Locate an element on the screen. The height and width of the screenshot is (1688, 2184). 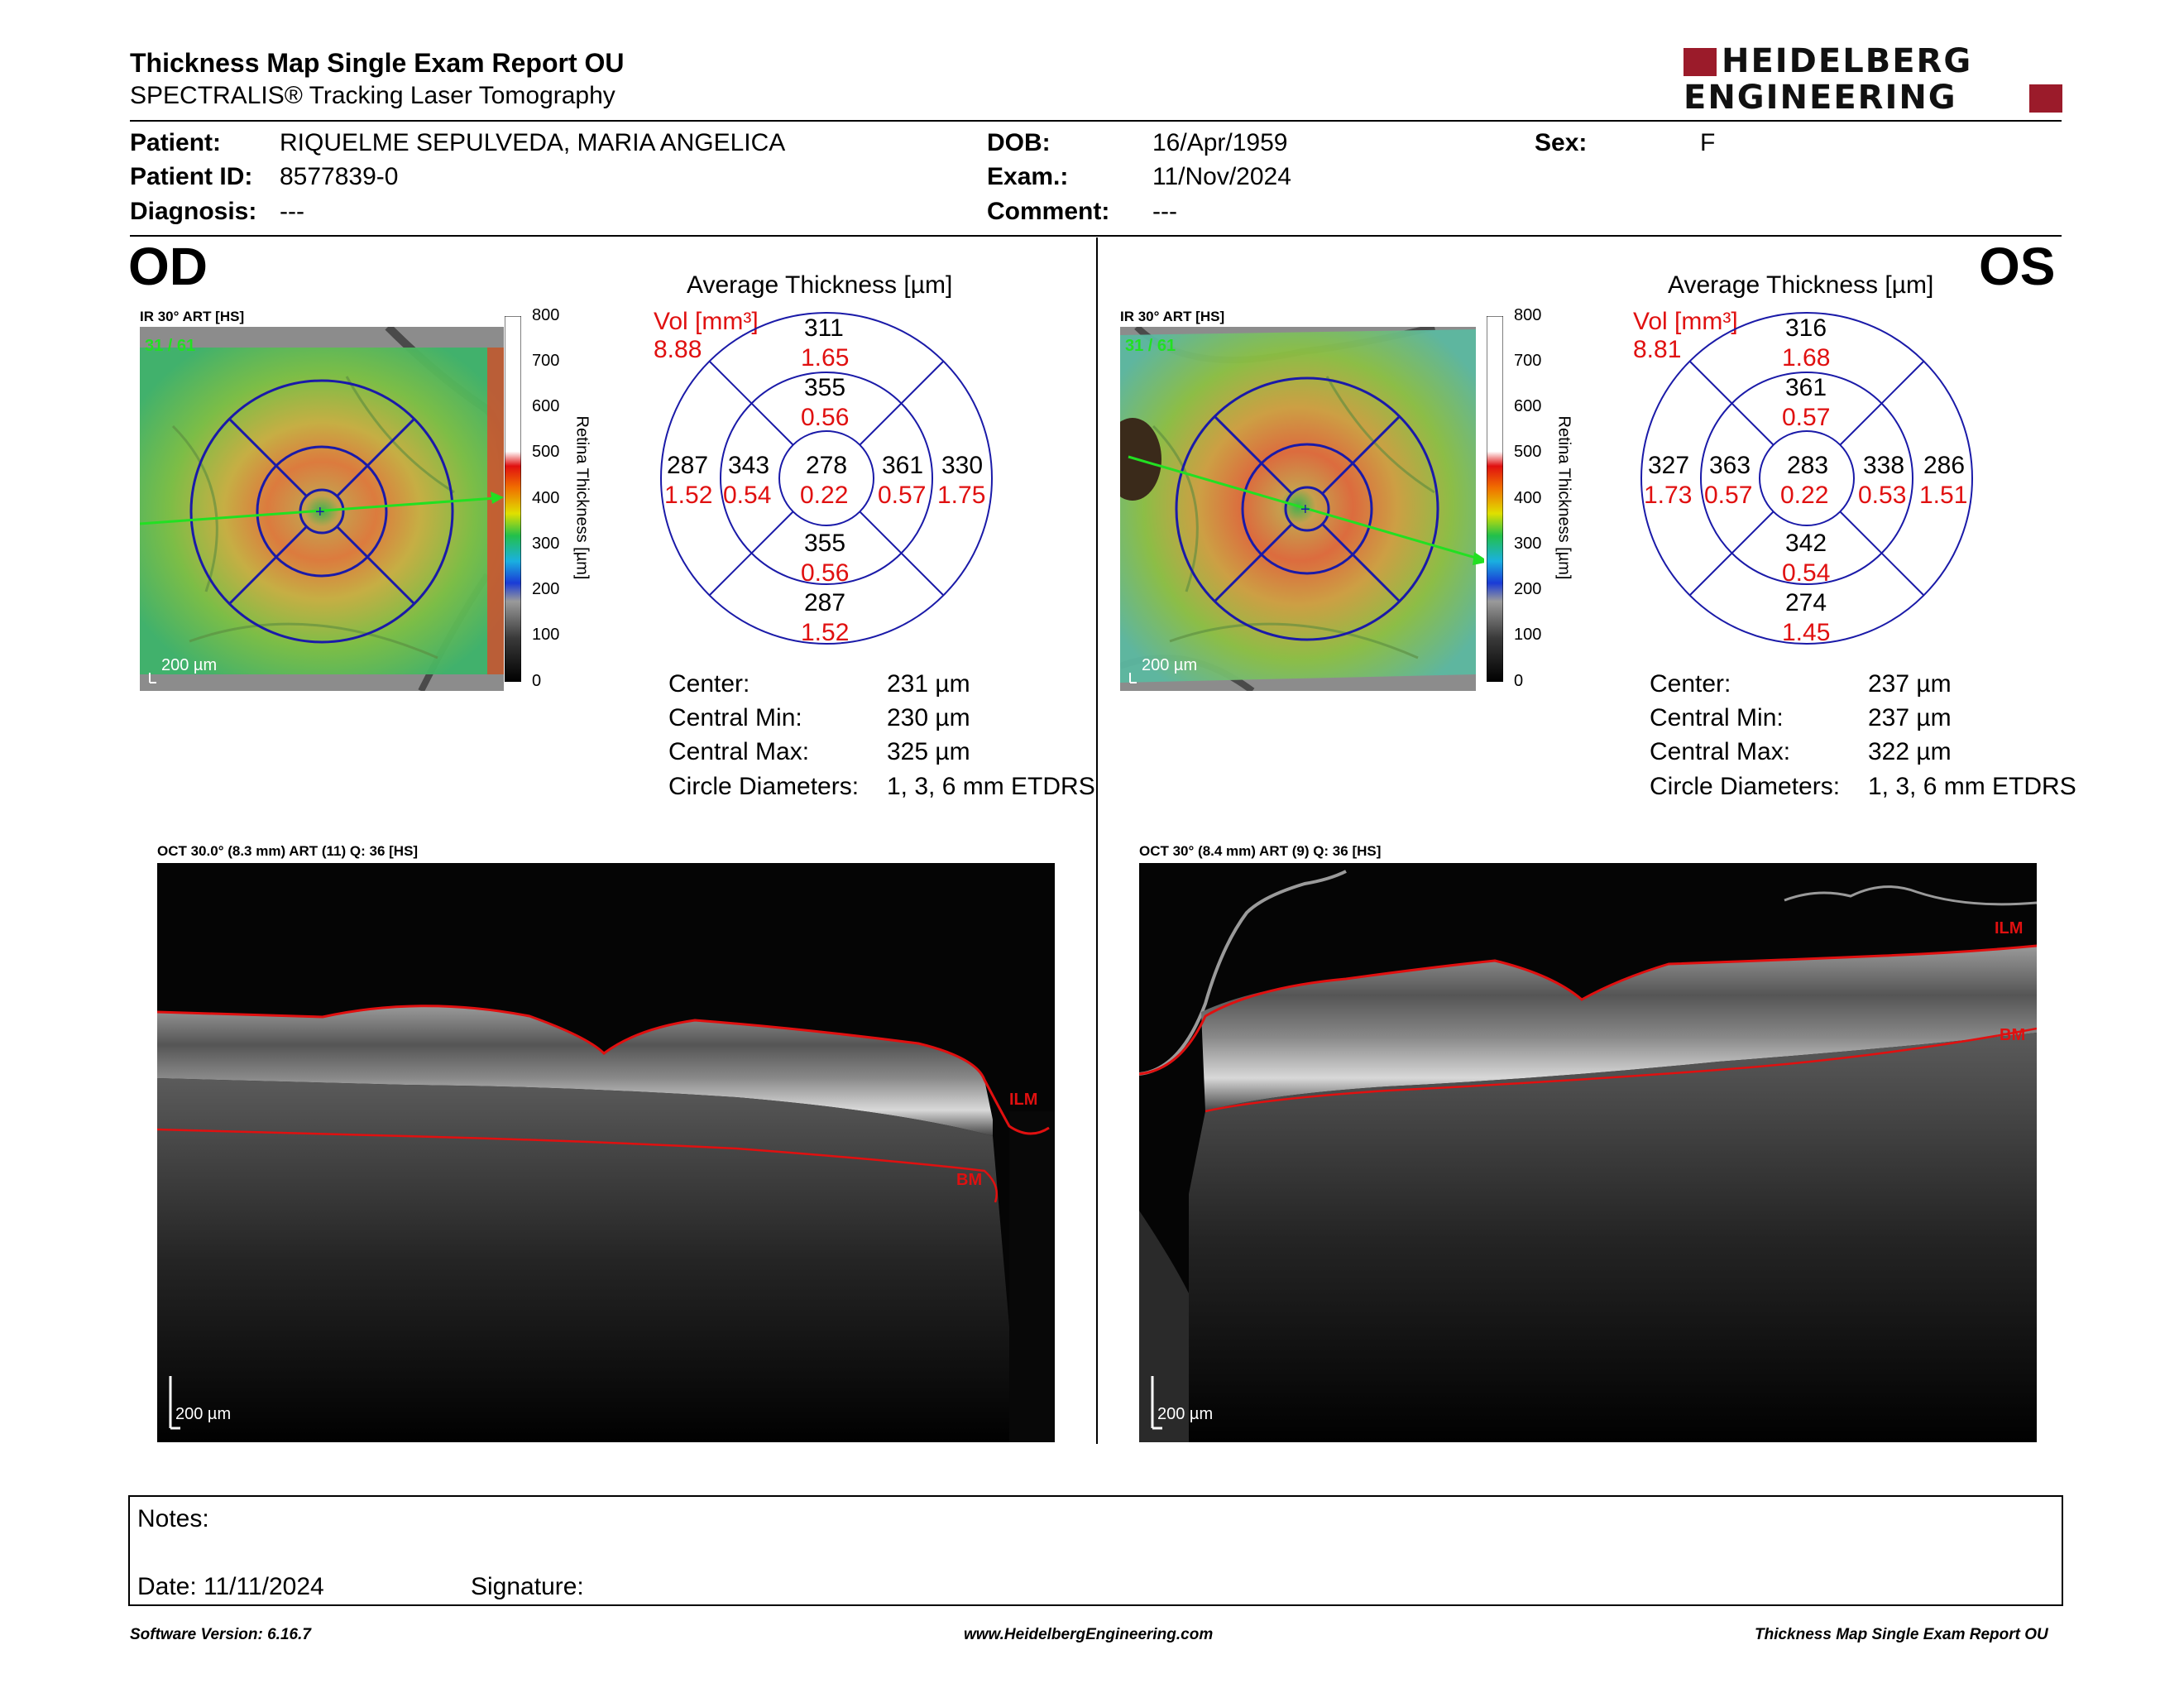
od-oct-label: OCT 30.0° (8.3 mm) ART (11) Q: 36 [HS] is located at coordinates (288, 851).